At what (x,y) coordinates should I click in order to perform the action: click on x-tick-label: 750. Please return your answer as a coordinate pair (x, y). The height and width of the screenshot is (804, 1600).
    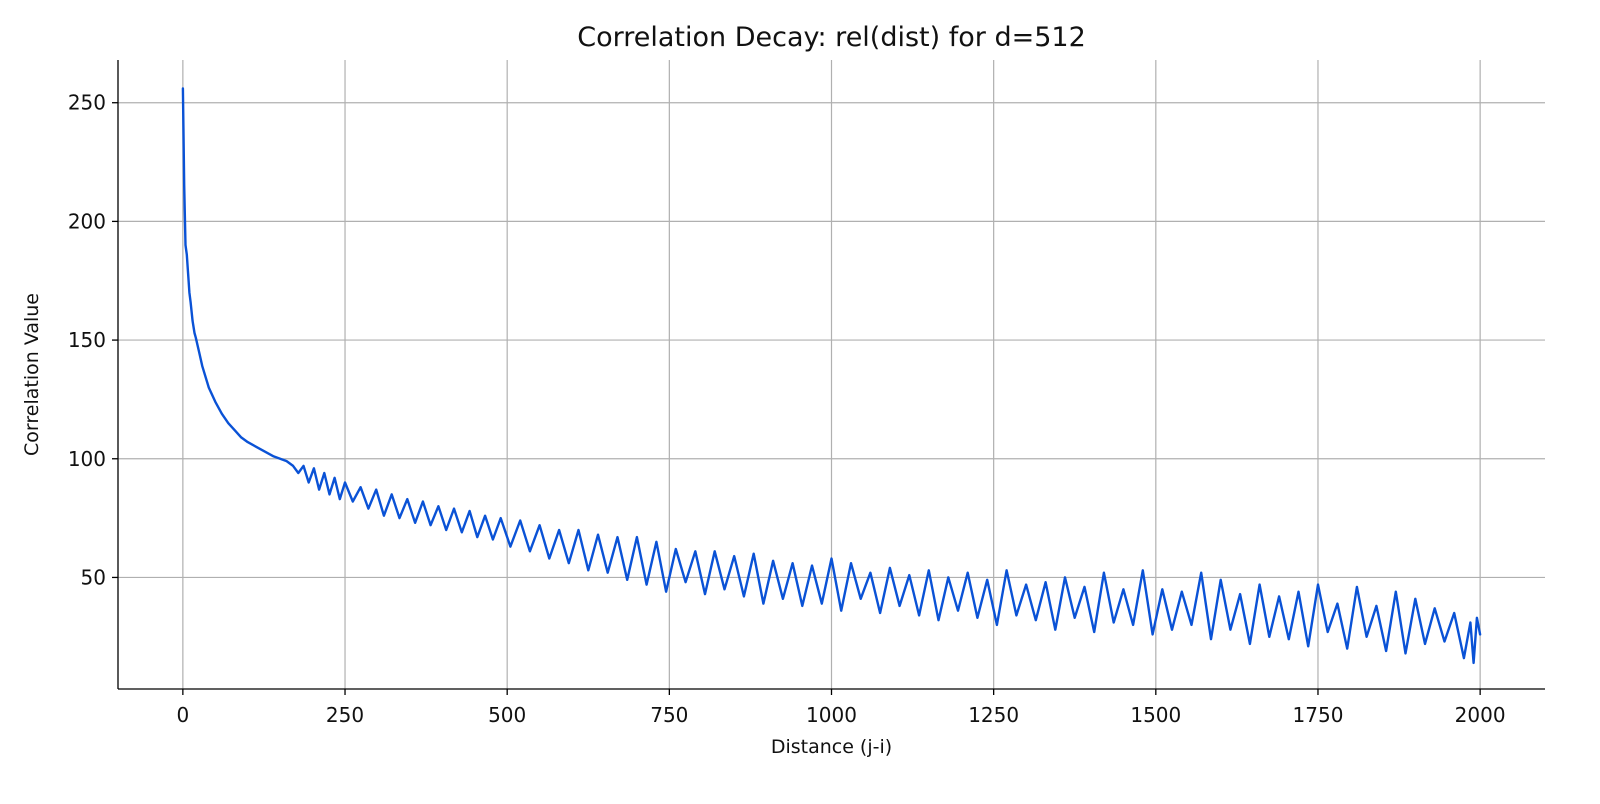
    Looking at the image, I should click on (669, 715).